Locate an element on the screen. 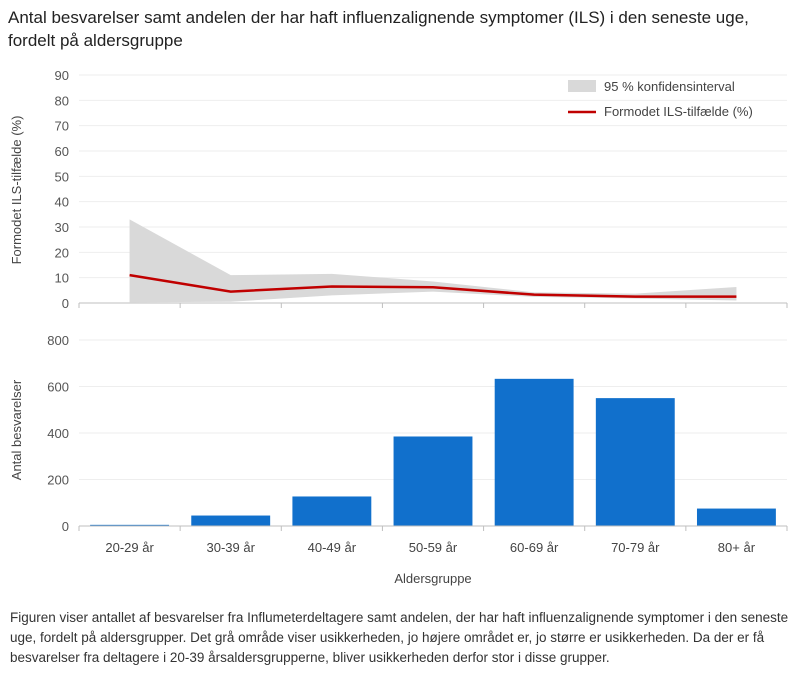  ils-y-tick-label: 10 is located at coordinates (62, 278).